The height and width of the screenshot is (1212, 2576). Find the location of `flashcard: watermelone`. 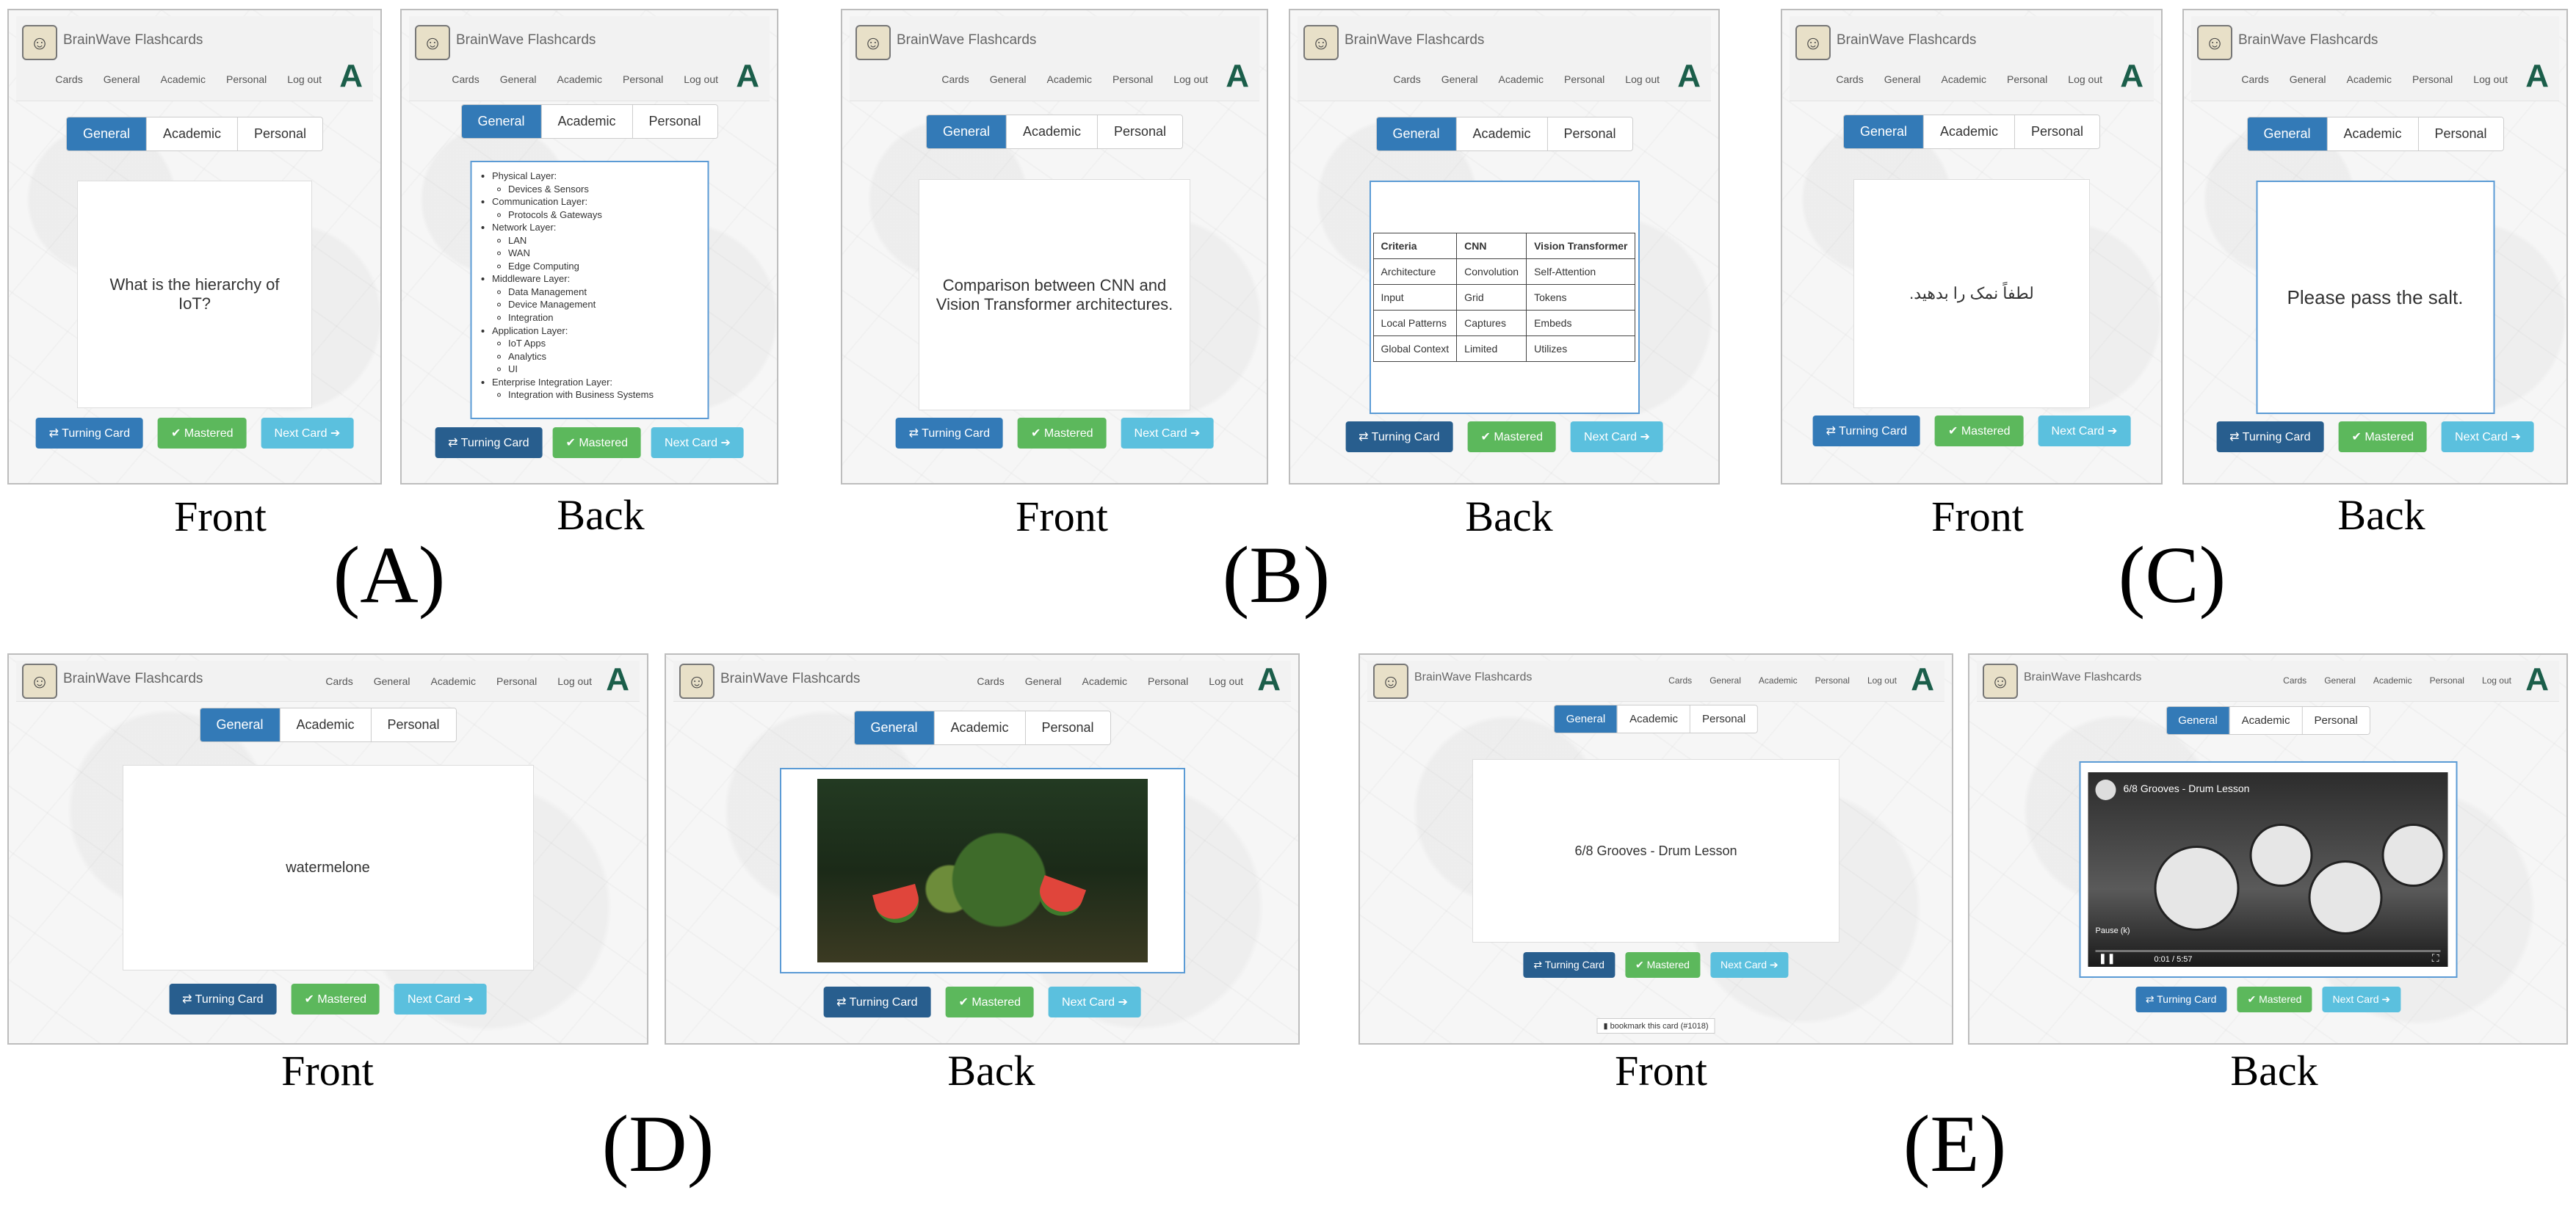

flashcard: watermelone is located at coordinates (328, 868).